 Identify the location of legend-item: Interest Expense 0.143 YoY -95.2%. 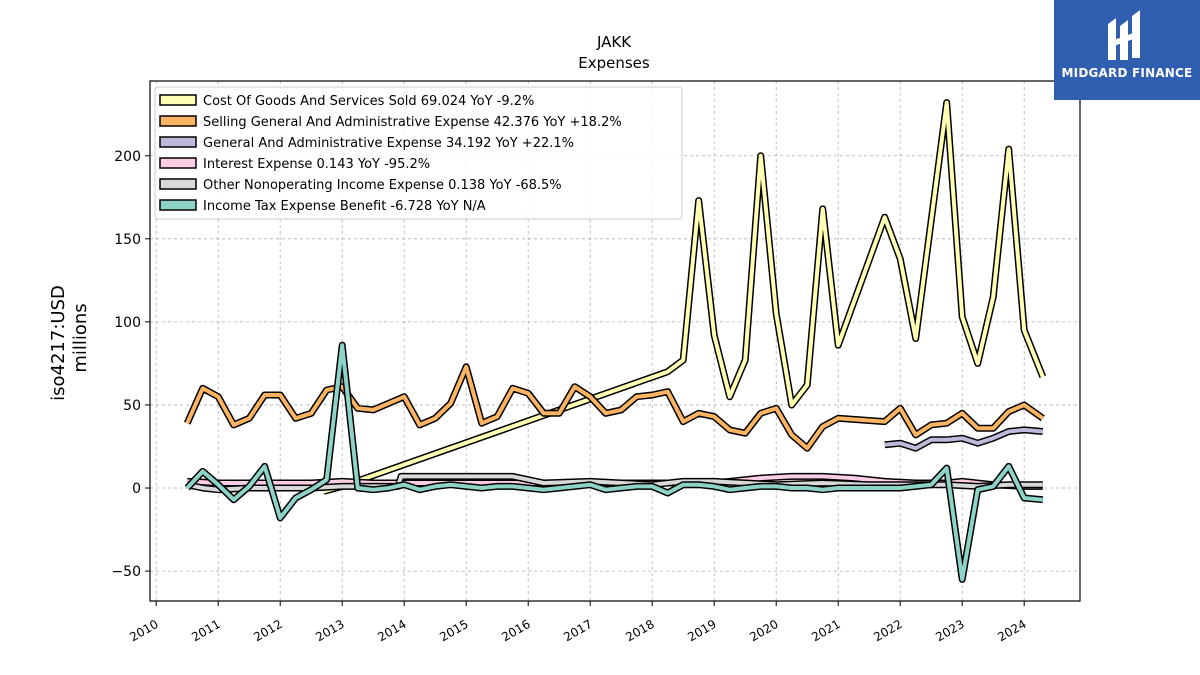
(294, 164).